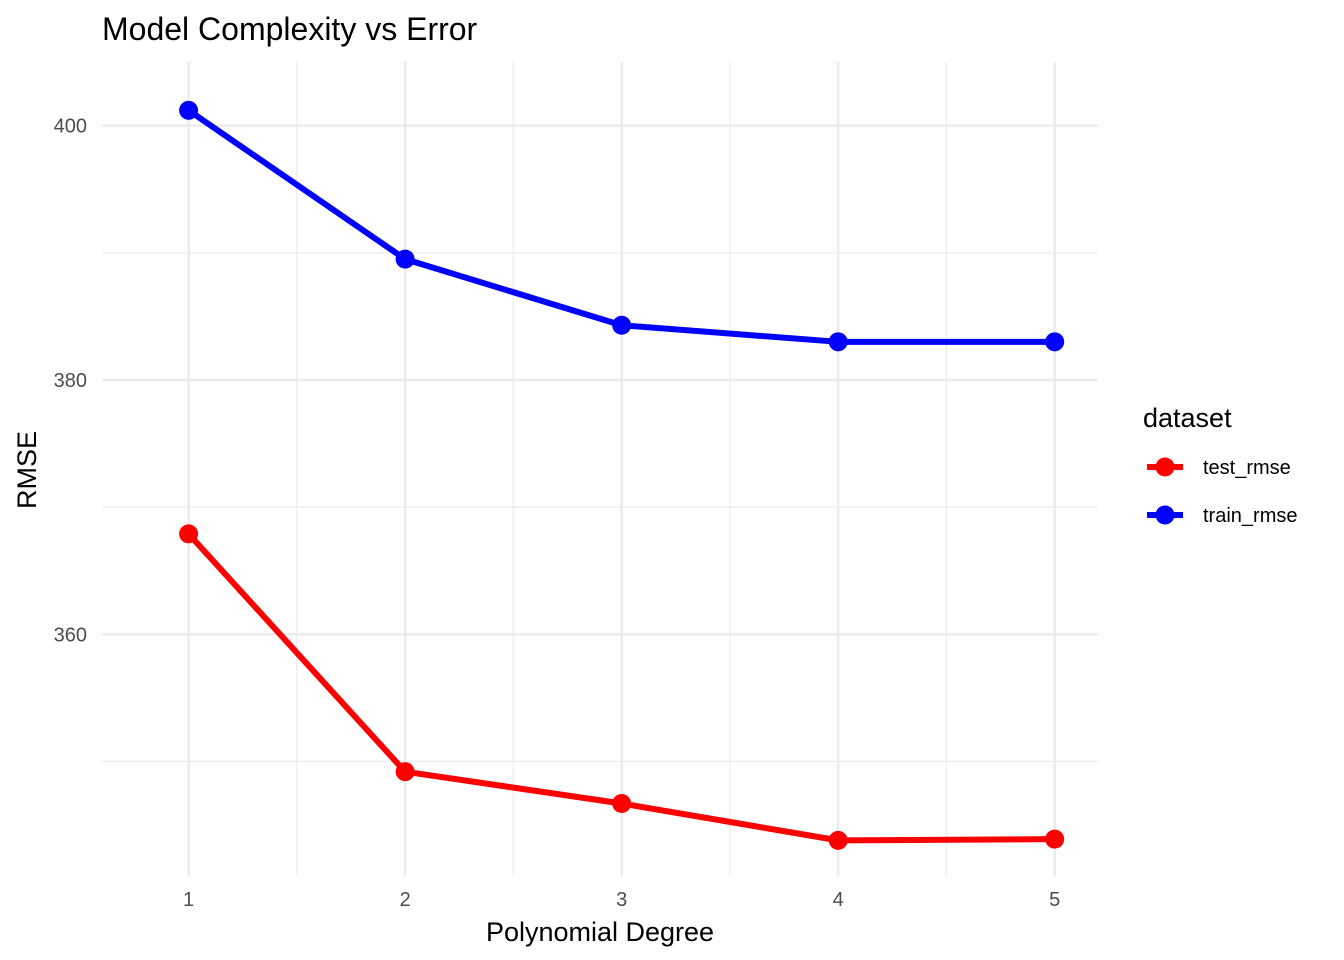  What do you see at coordinates (1247, 468) in the screenshot?
I see `legend-label: test_rmse` at bounding box center [1247, 468].